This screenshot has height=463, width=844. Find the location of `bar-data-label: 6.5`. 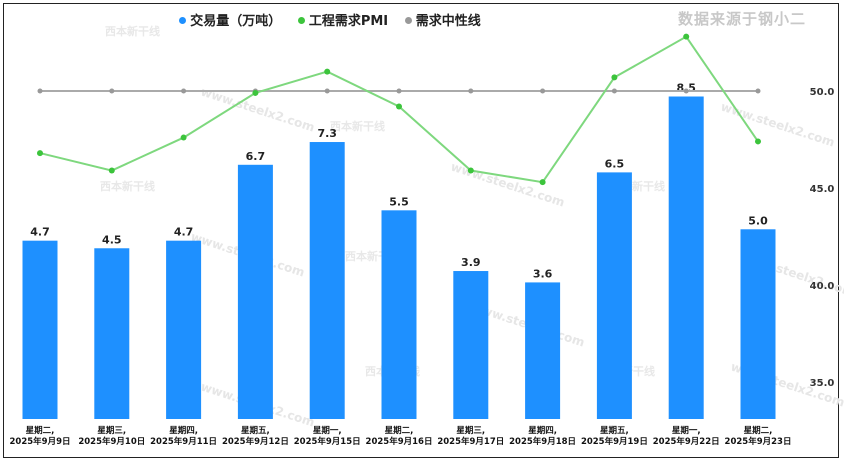

bar-data-label: 6.5 is located at coordinates (615, 163).